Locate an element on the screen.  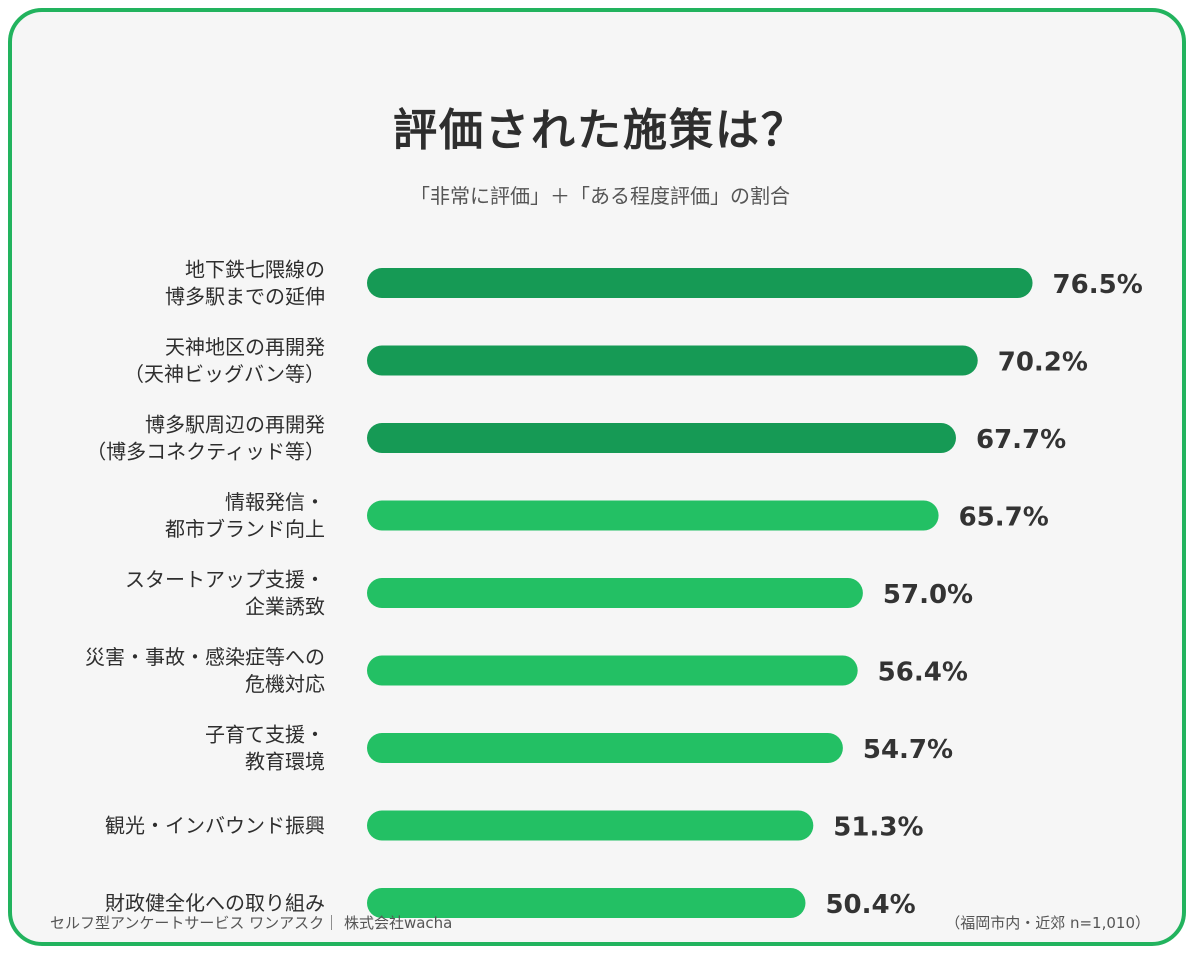
category-label-5: スタートアップ支援・企業誘致 is located at coordinates (225, 593).